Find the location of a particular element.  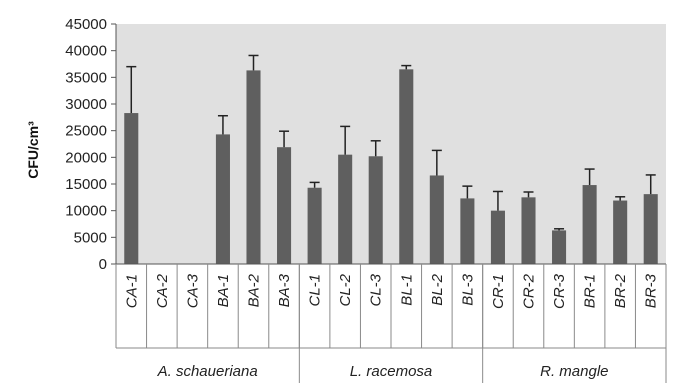

y-tick-label: 25000 is located at coordinates (86, 131).